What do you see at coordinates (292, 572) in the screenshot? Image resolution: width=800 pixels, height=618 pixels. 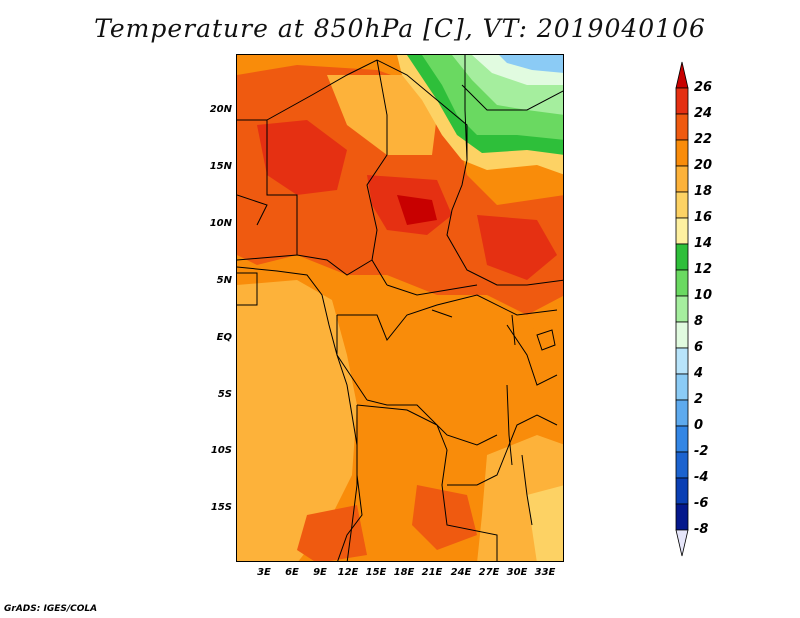 I see `lon-label: 6E` at bounding box center [292, 572].